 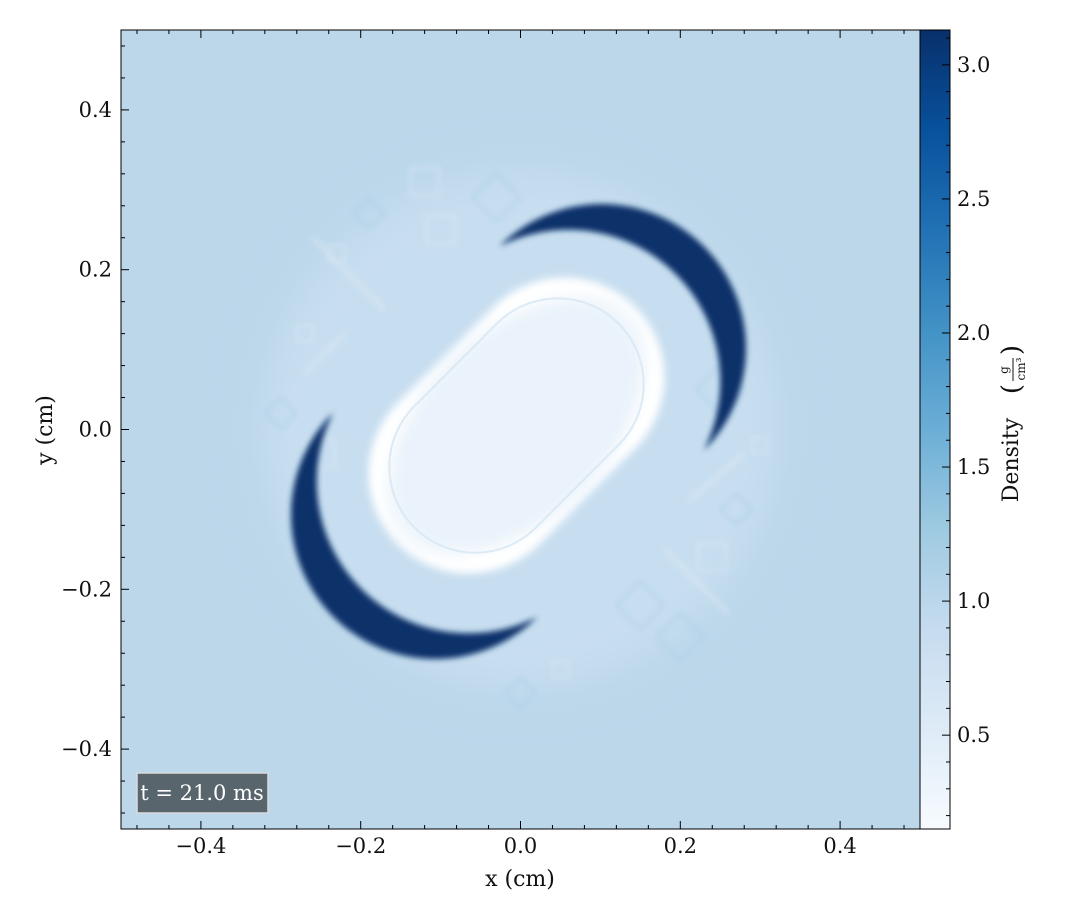 What do you see at coordinates (86, 589) in the screenshot?
I see `y-tick-label: −0.2` at bounding box center [86, 589].